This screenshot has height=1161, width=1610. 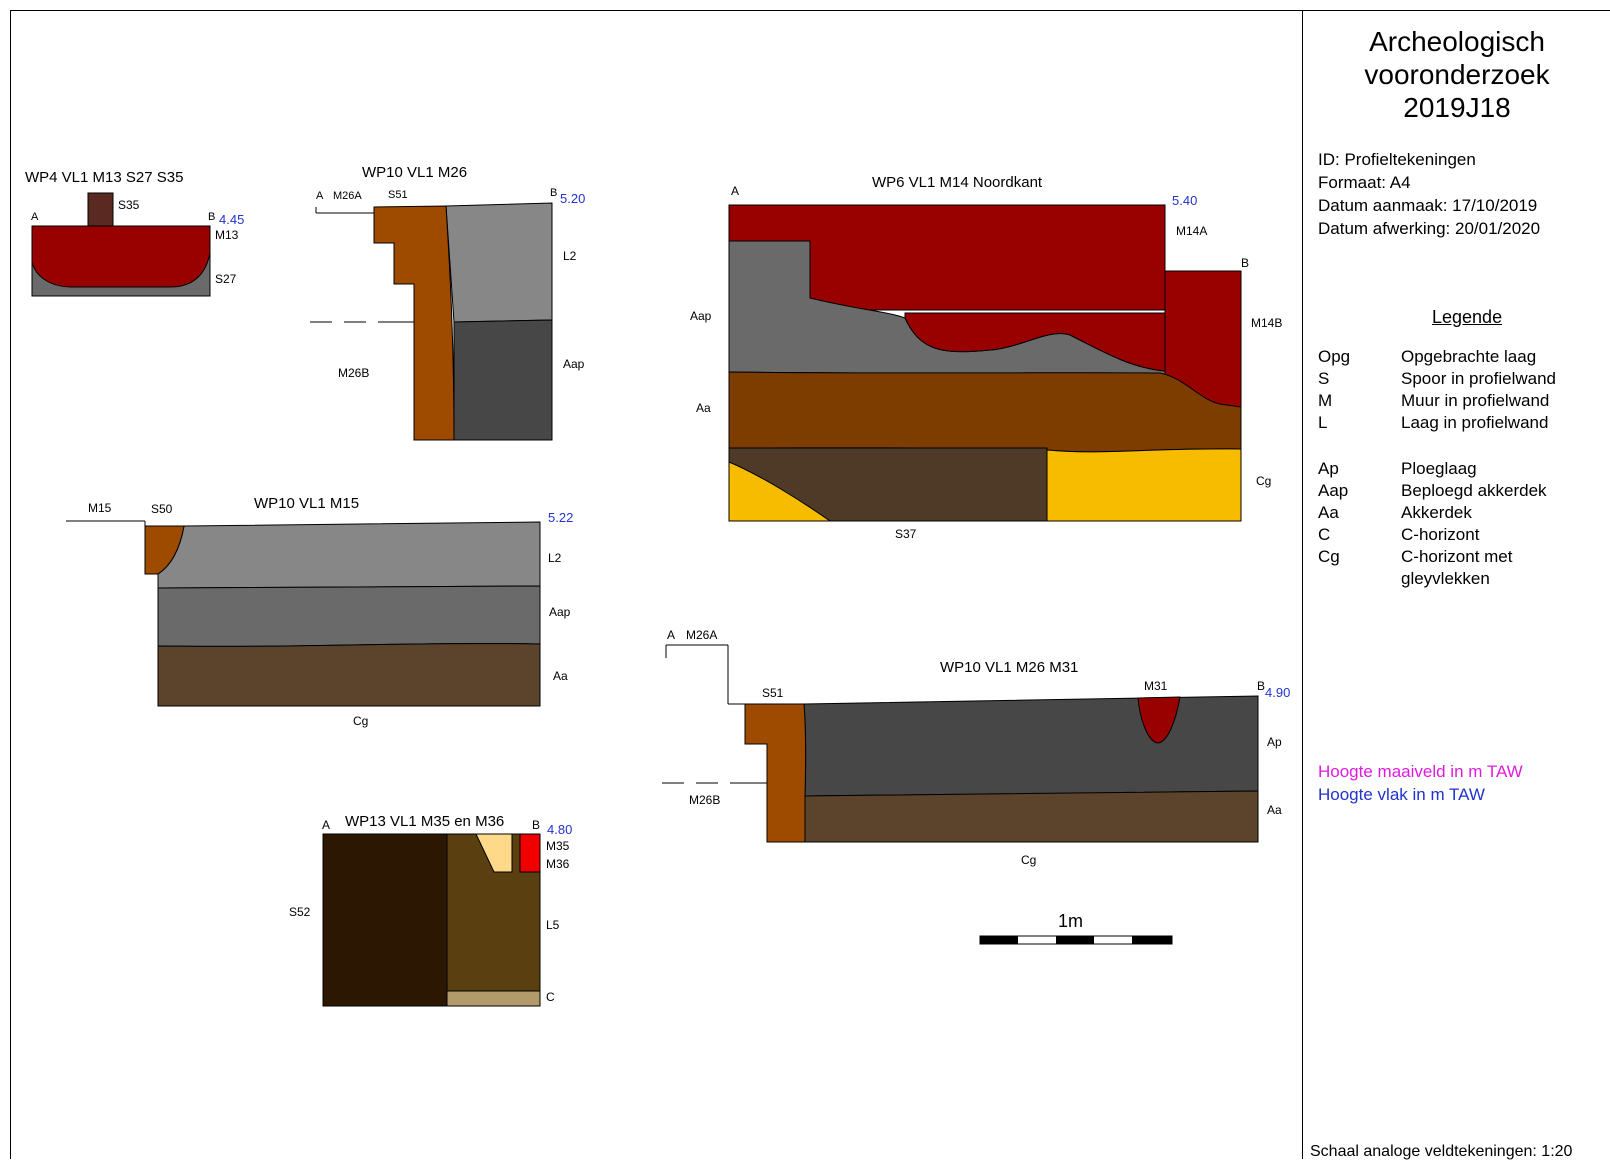 I want to click on label-s50: S50, so click(x=162, y=509).